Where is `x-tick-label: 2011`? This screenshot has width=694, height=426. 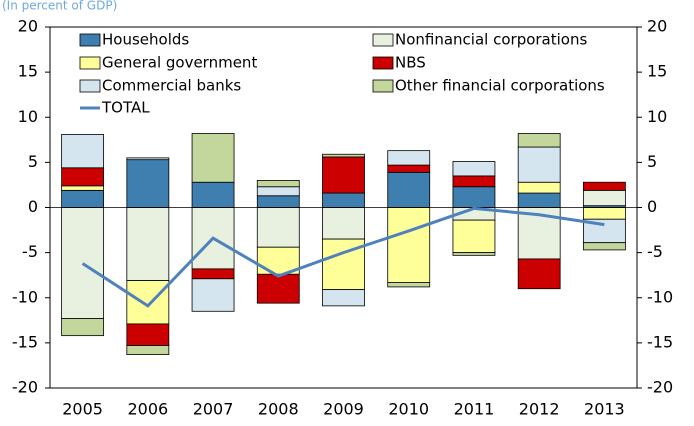 x-tick-label: 2011 is located at coordinates (474, 409).